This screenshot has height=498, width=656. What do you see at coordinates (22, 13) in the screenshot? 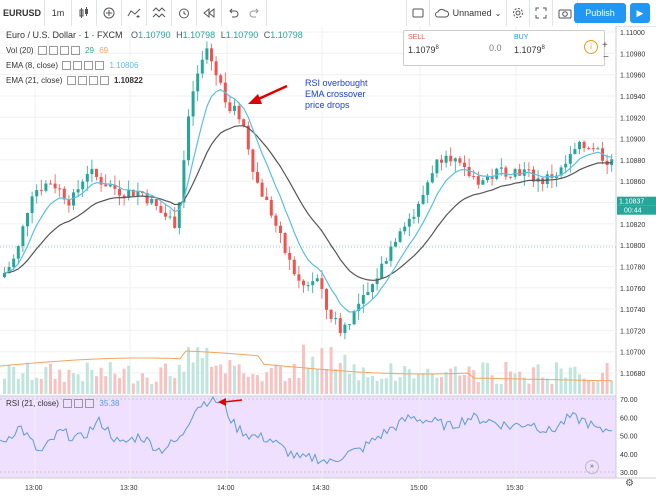
I see `symbol-search: EURUSD` at bounding box center [22, 13].